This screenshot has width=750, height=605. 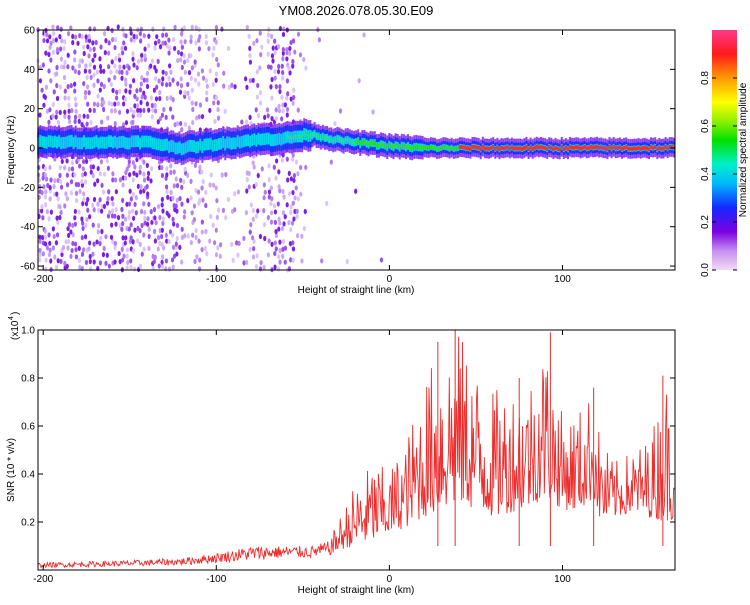 What do you see at coordinates (356, 290) in the screenshot?
I see `spectrogram-x-label: Height of straight line (km)` at bounding box center [356, 290].